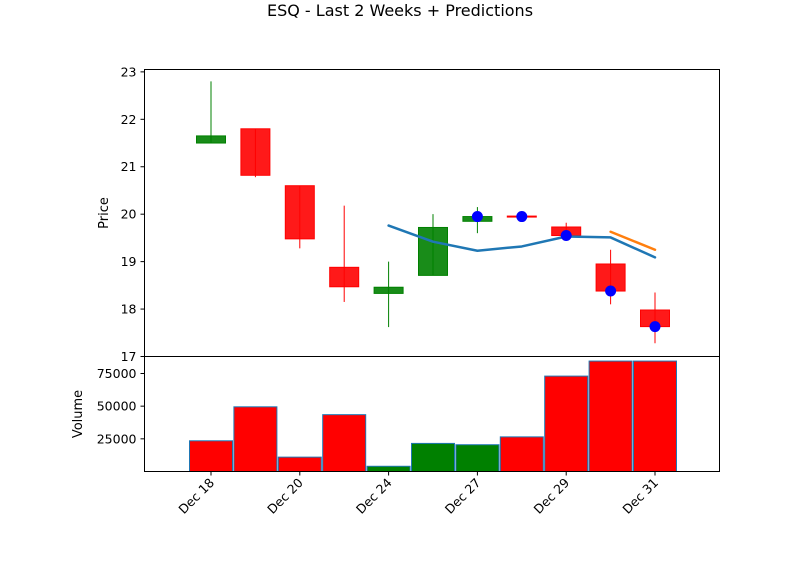  What do you see at coordinates (117, 438) in the screenshot?
I see `volume-y-tick-label: 25000` at bounding box center [117, 438].